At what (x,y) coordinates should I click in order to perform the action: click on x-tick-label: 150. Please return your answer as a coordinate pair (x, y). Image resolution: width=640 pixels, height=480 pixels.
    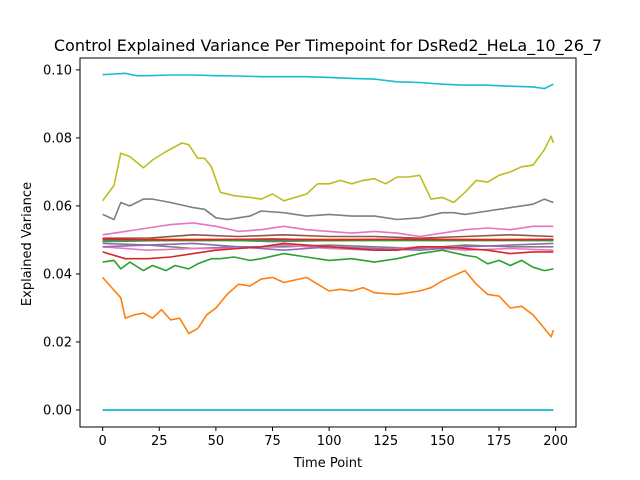
    Looking at the image, I should click on (442, 441).